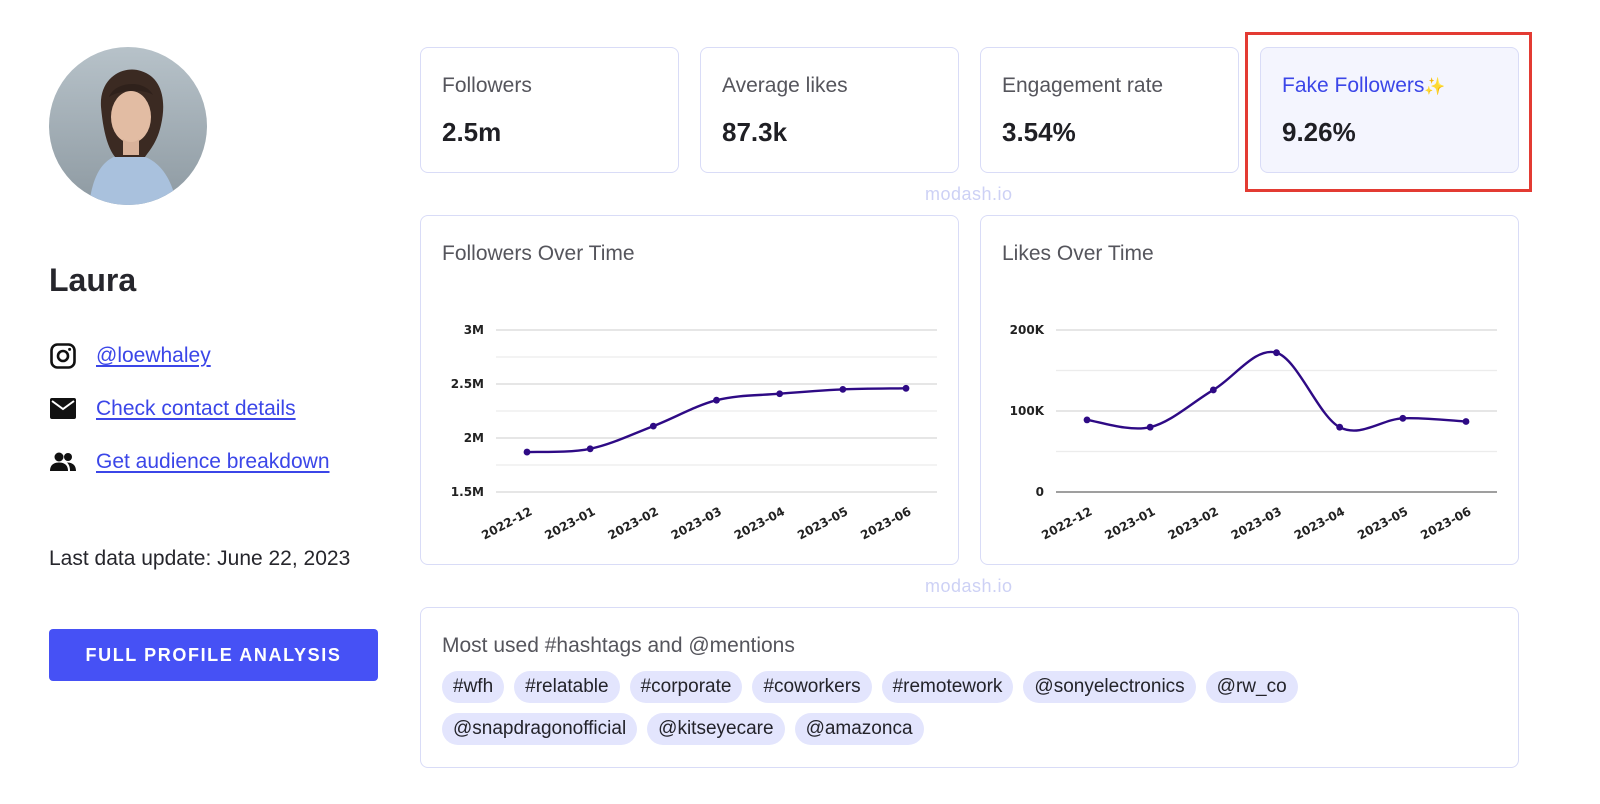 The width and height of the screenshot is (1600, 804). What do you see at coordinates (1040, 492) in the screenshot?
I see `y-tick-label: 0` at bounding box center [1040, 492].